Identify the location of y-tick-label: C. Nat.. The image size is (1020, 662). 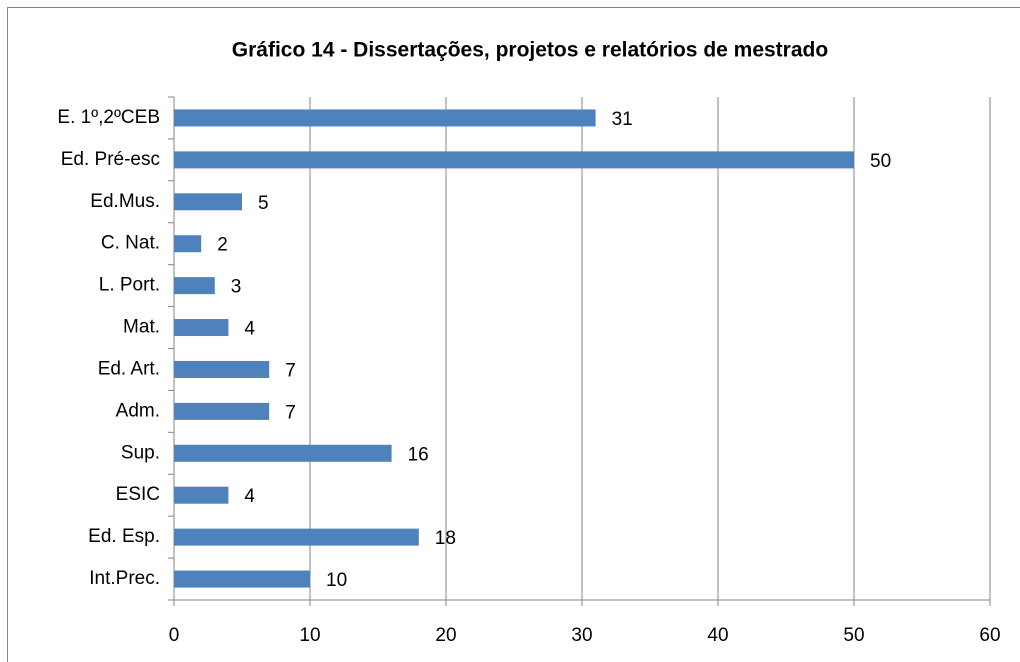
(130, 243).